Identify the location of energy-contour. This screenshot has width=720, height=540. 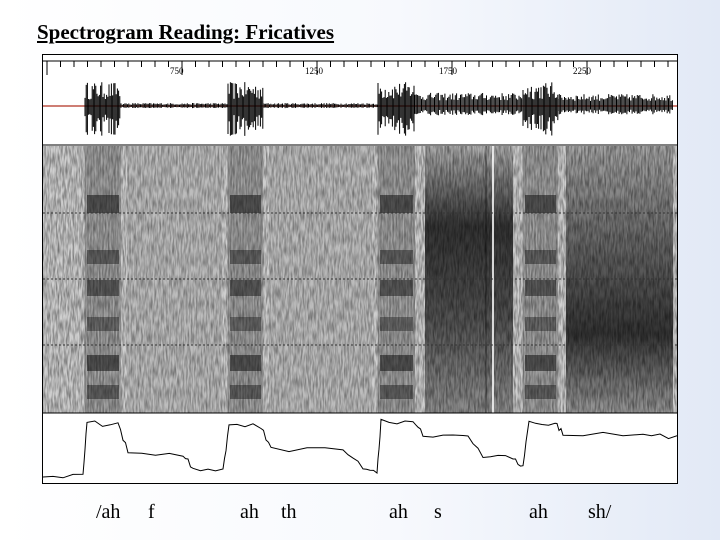
(360, 448).